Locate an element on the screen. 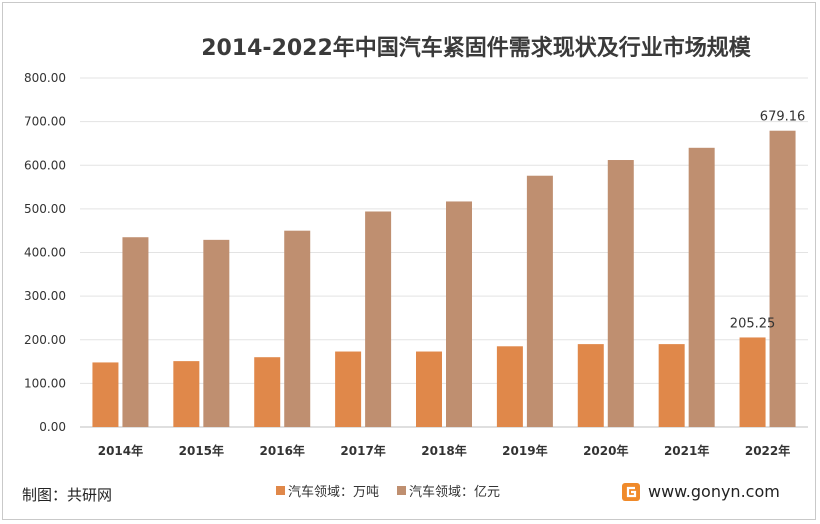 The width and height of the screenshot is (820, 524). legend-item-tons: 汽车领域：万吨 is located at coordinates (327, 490).